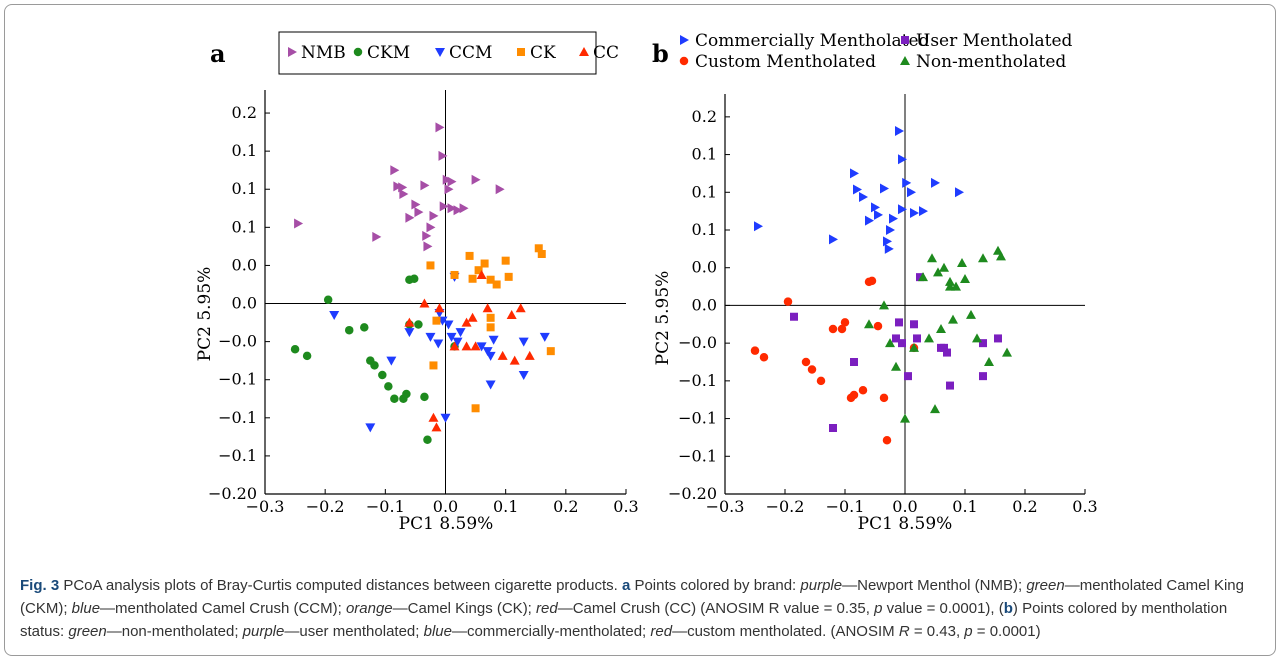 This screenshot has height=660, width=1282. I want to click on legend-label: CCM, so click(470, 53).